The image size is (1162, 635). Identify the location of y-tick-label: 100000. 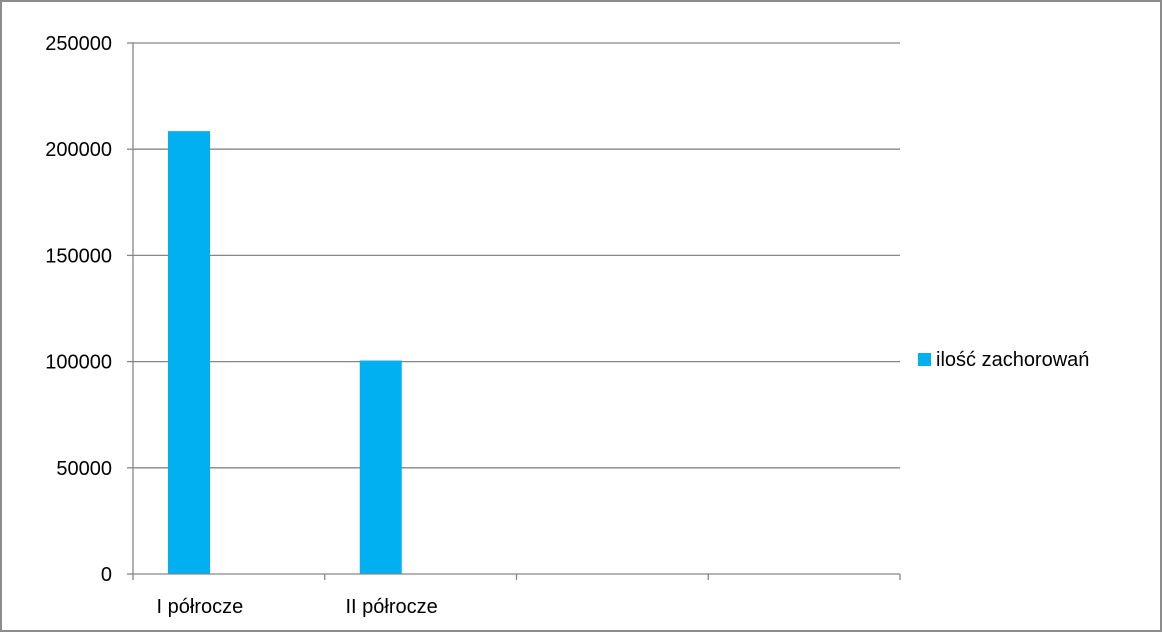
(78, 363).